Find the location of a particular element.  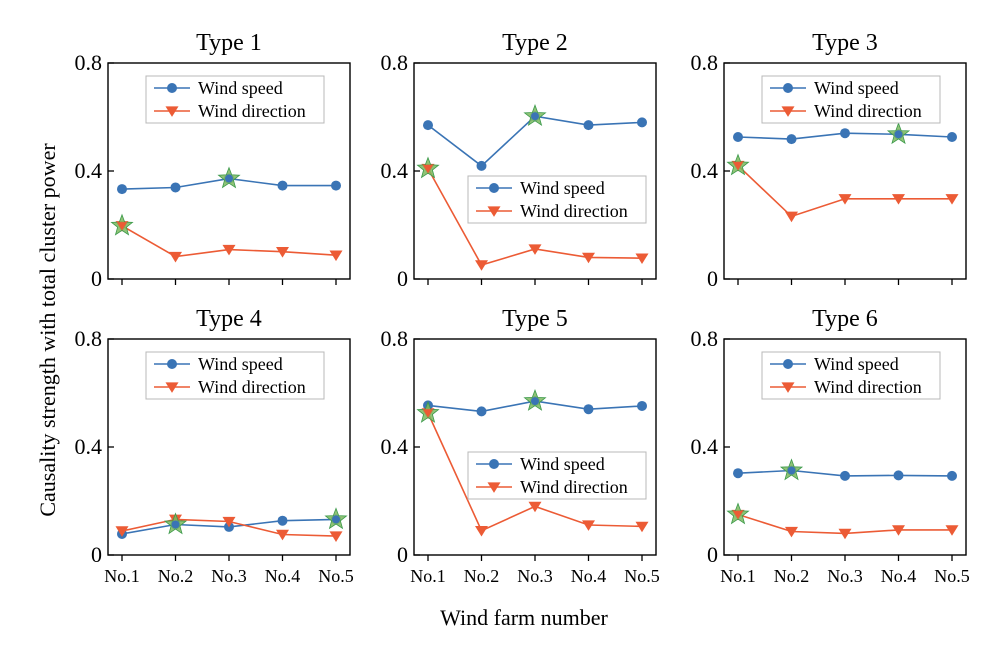

x-tick-label: No.4 is located at coordinates (899, 576).